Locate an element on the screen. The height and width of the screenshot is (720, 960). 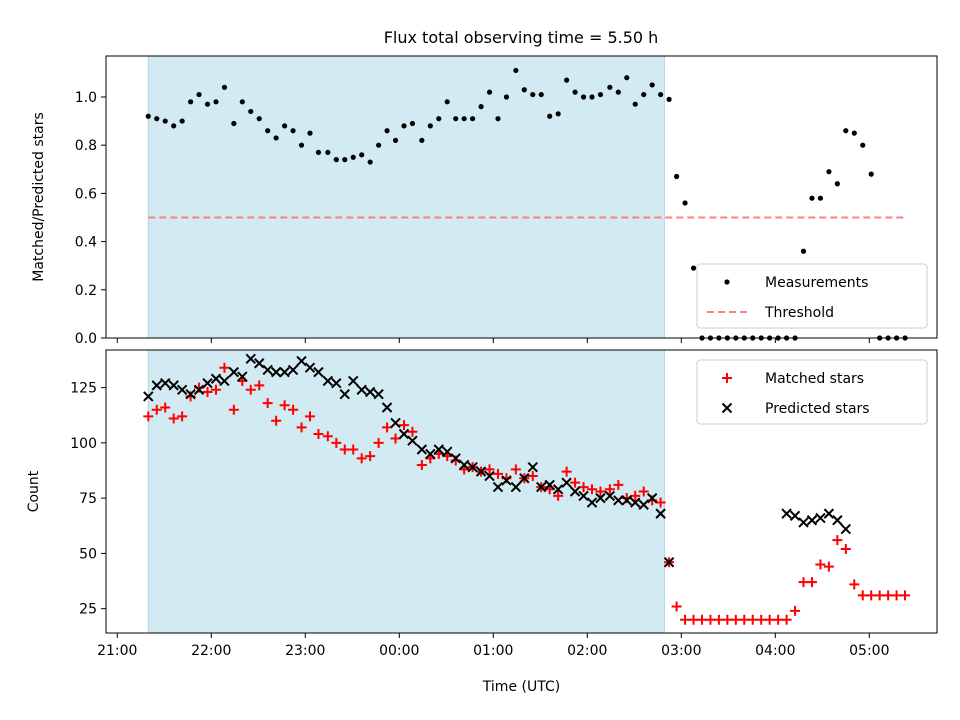
legend-box is located at coordinates (812, 296).